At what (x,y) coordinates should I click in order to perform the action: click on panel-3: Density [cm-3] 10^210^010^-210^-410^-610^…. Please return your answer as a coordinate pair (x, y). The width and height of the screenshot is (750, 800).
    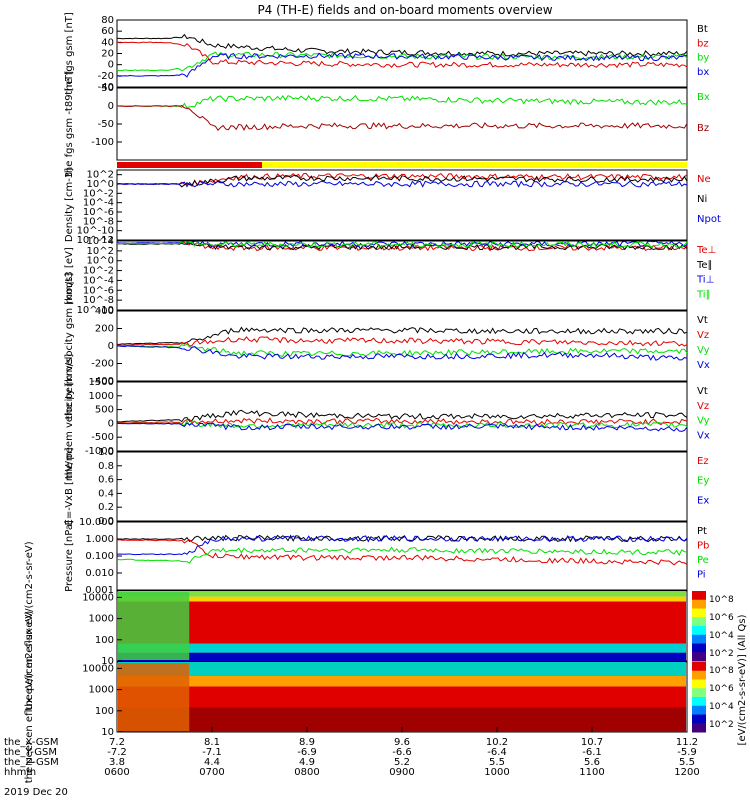
    Looking at the image, I should click on (392, 207).